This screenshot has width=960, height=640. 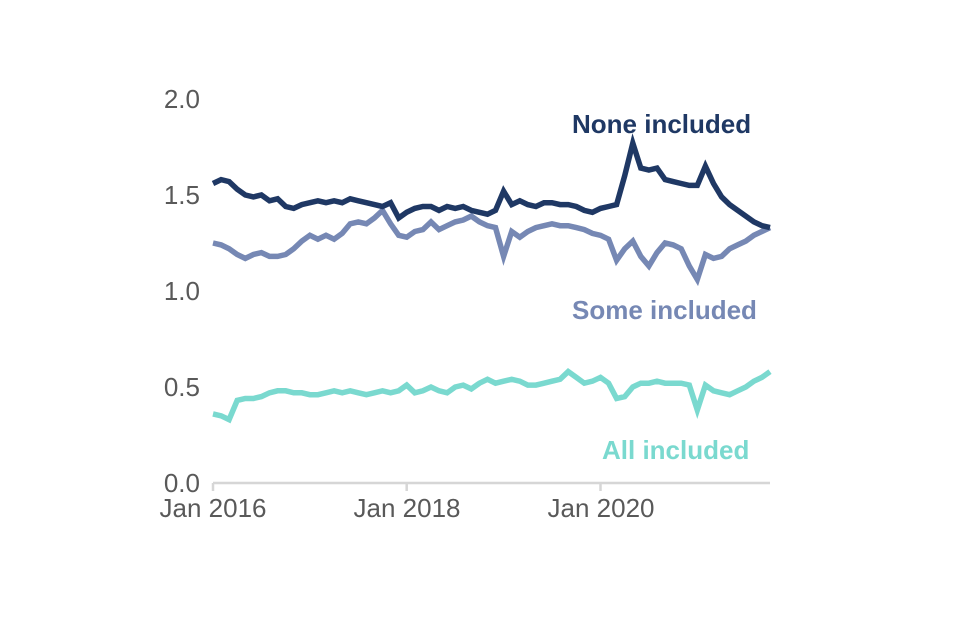 I want to click on series-label-none-included: None included, so click(x=662, y=124).